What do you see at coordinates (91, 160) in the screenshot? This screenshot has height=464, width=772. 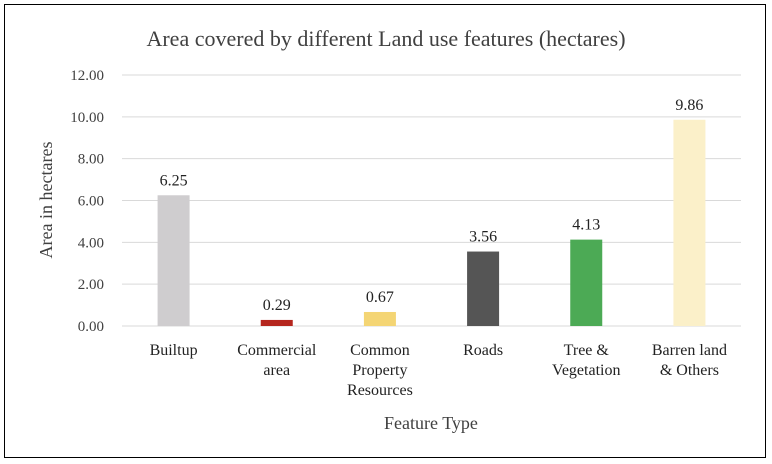 I see `y-tick-label: 8.00` at bounding box center [91, 160].